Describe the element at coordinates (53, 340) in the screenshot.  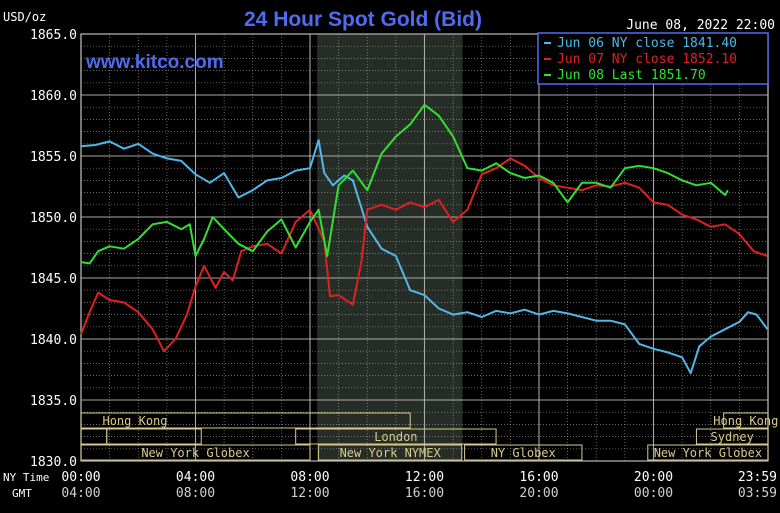
I see `y-tick-label: 1840.0` at that location.